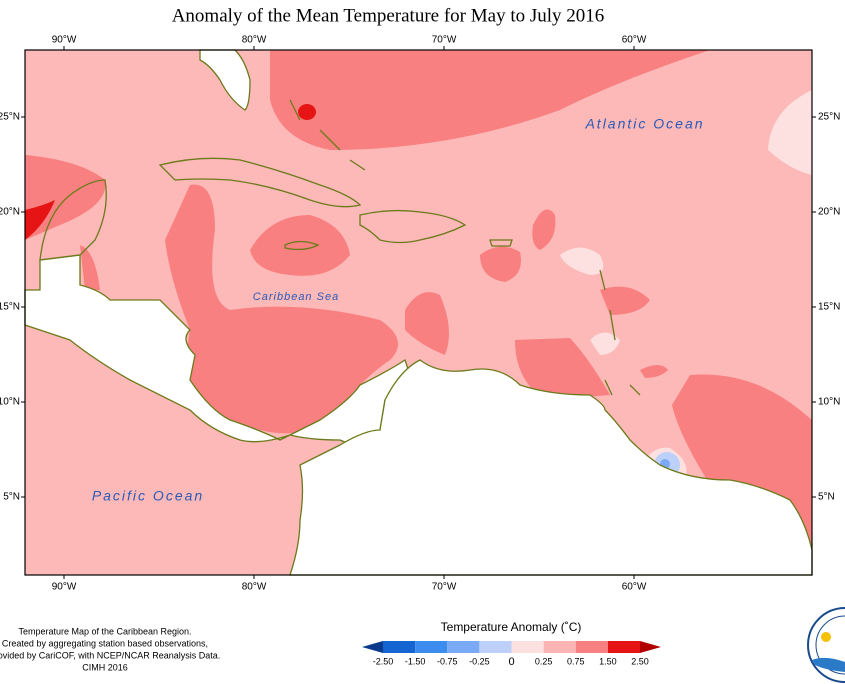 This screenshot has width=845, height=684. What do you see at coordinates (511, 654) in the screenshot?
I see `legend: -2.50 -1.50 -0.75 -0.25 0 0.25 0.75 1.50 2.50` at bounding box center [511, 654].